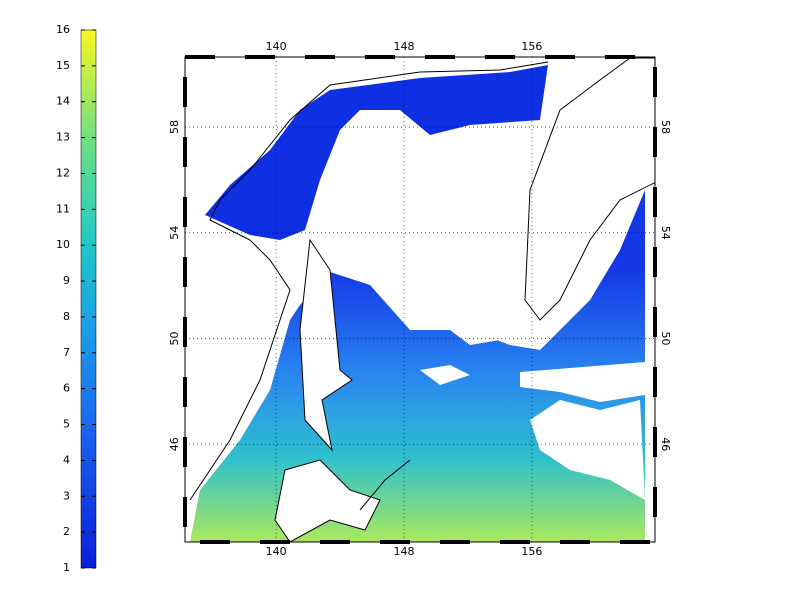  I want to click on colorbar-tick-label: 10, so click(63, 244).